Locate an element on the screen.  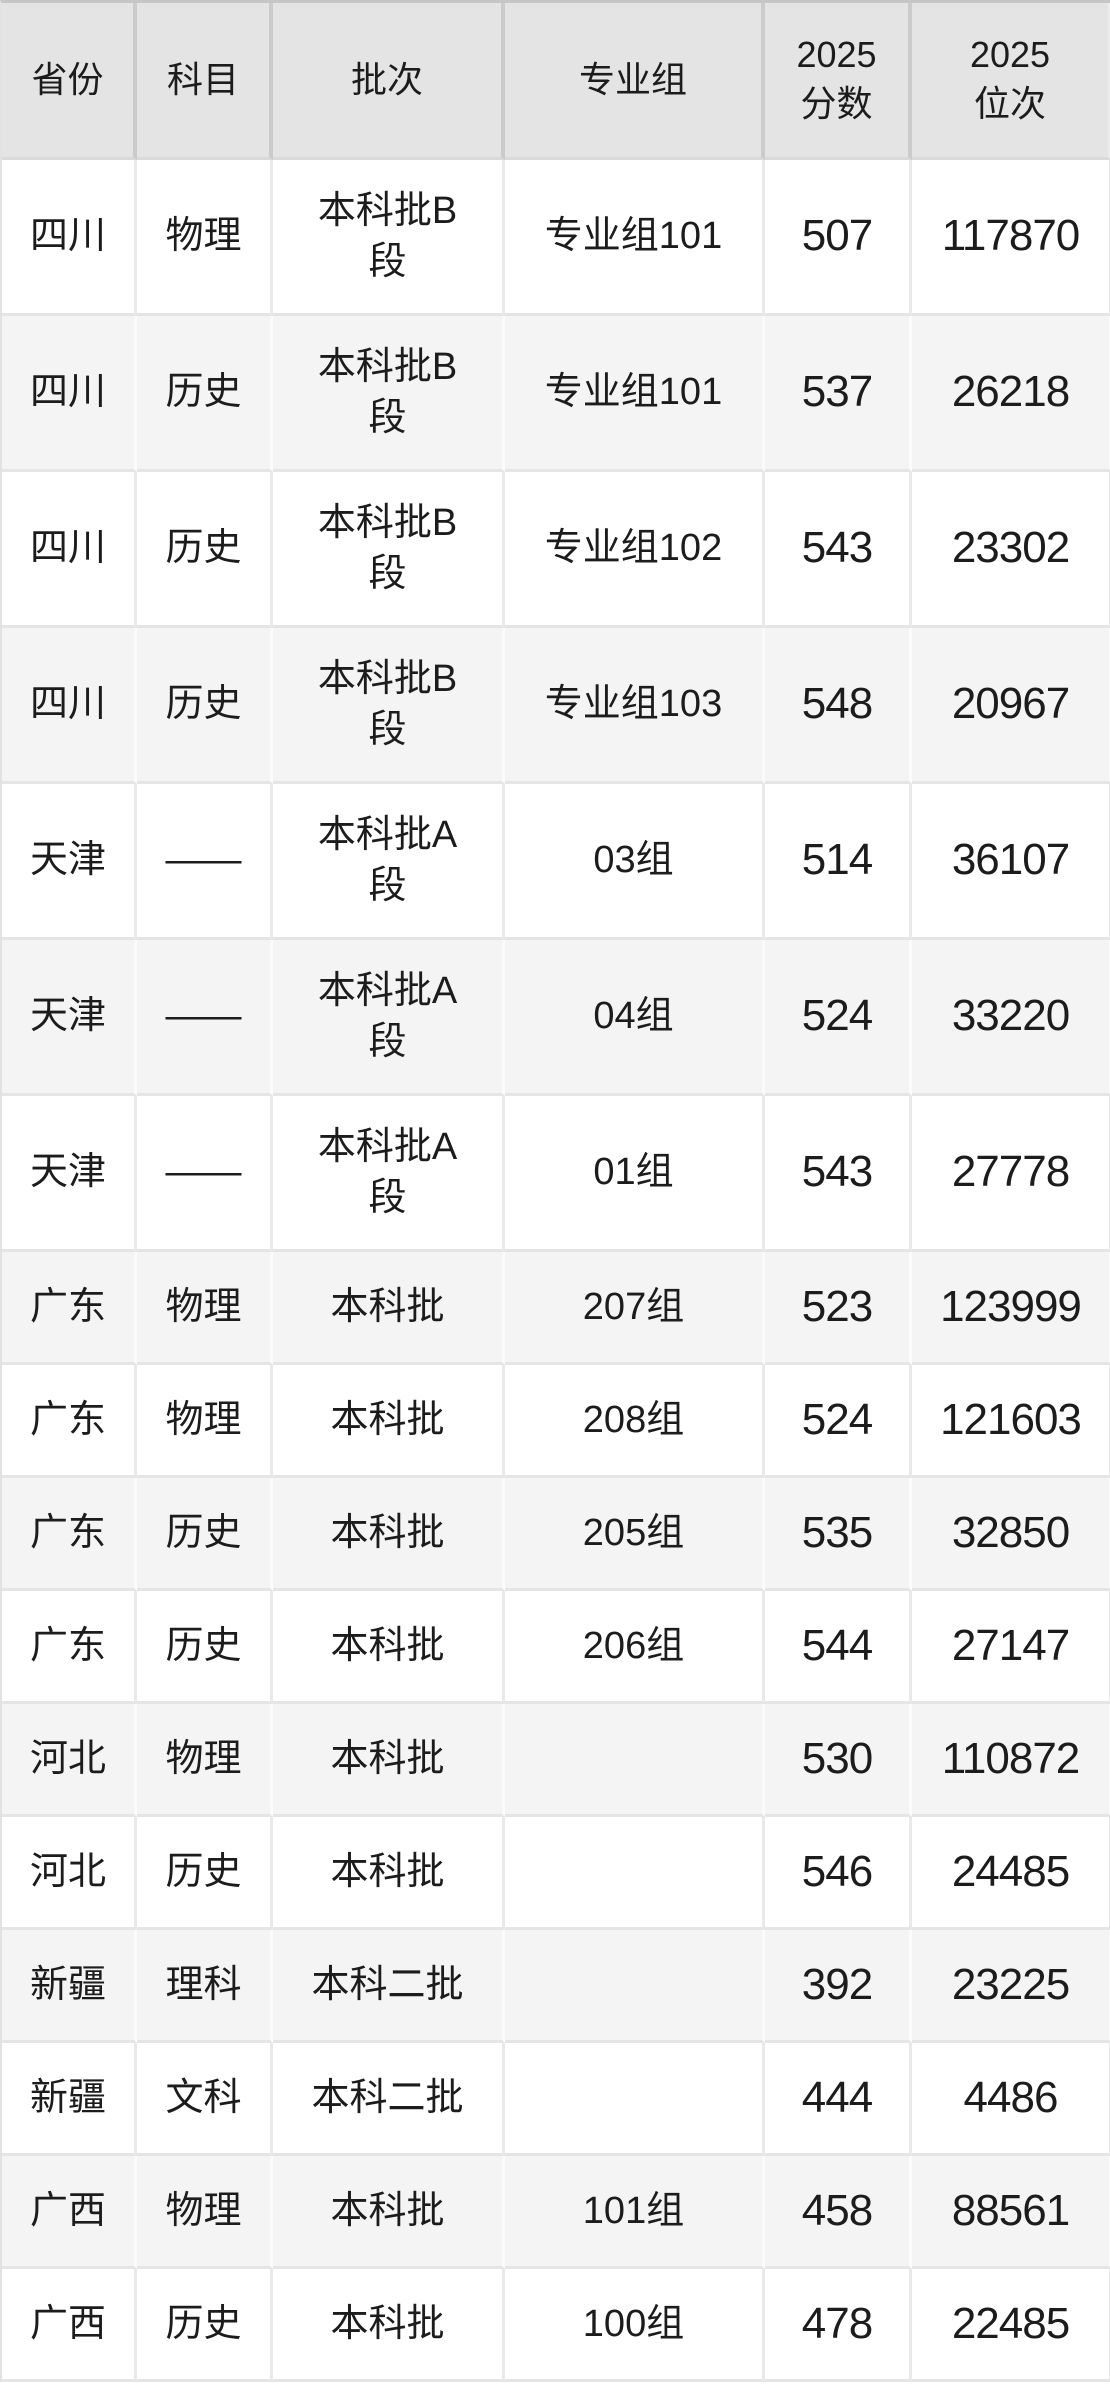
table-row: 天津 —— 本科批A 段 03组 514 36107 is located at coordinates (556, 862).